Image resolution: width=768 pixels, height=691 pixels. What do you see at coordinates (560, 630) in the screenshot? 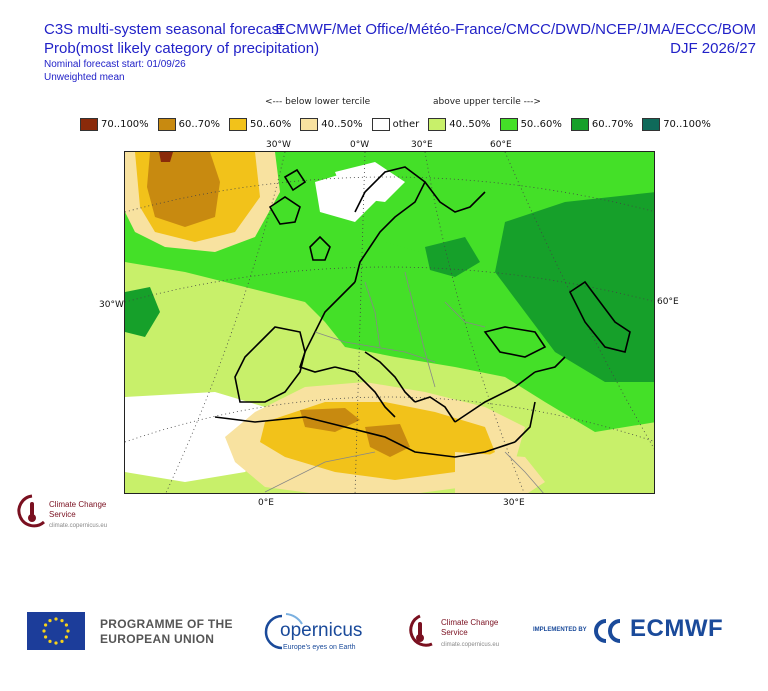
I see `implemented-by: IMPLEMENTED BY` at bounding box center [560, 630].